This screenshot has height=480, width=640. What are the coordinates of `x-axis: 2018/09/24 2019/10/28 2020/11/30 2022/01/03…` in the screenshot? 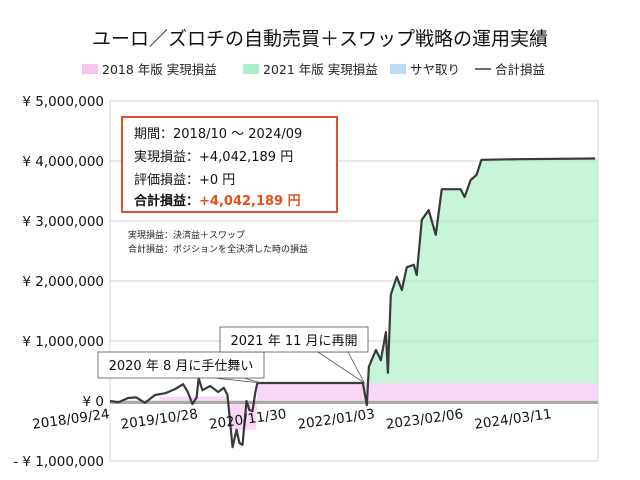 It's located at (291, 419).